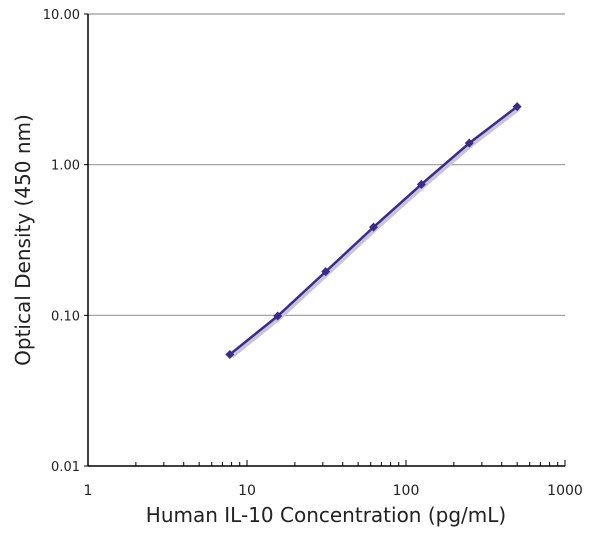 The height and width of the screenshot is (539, 600). I want to click on x-tick-label: 10, so click(247, 491).